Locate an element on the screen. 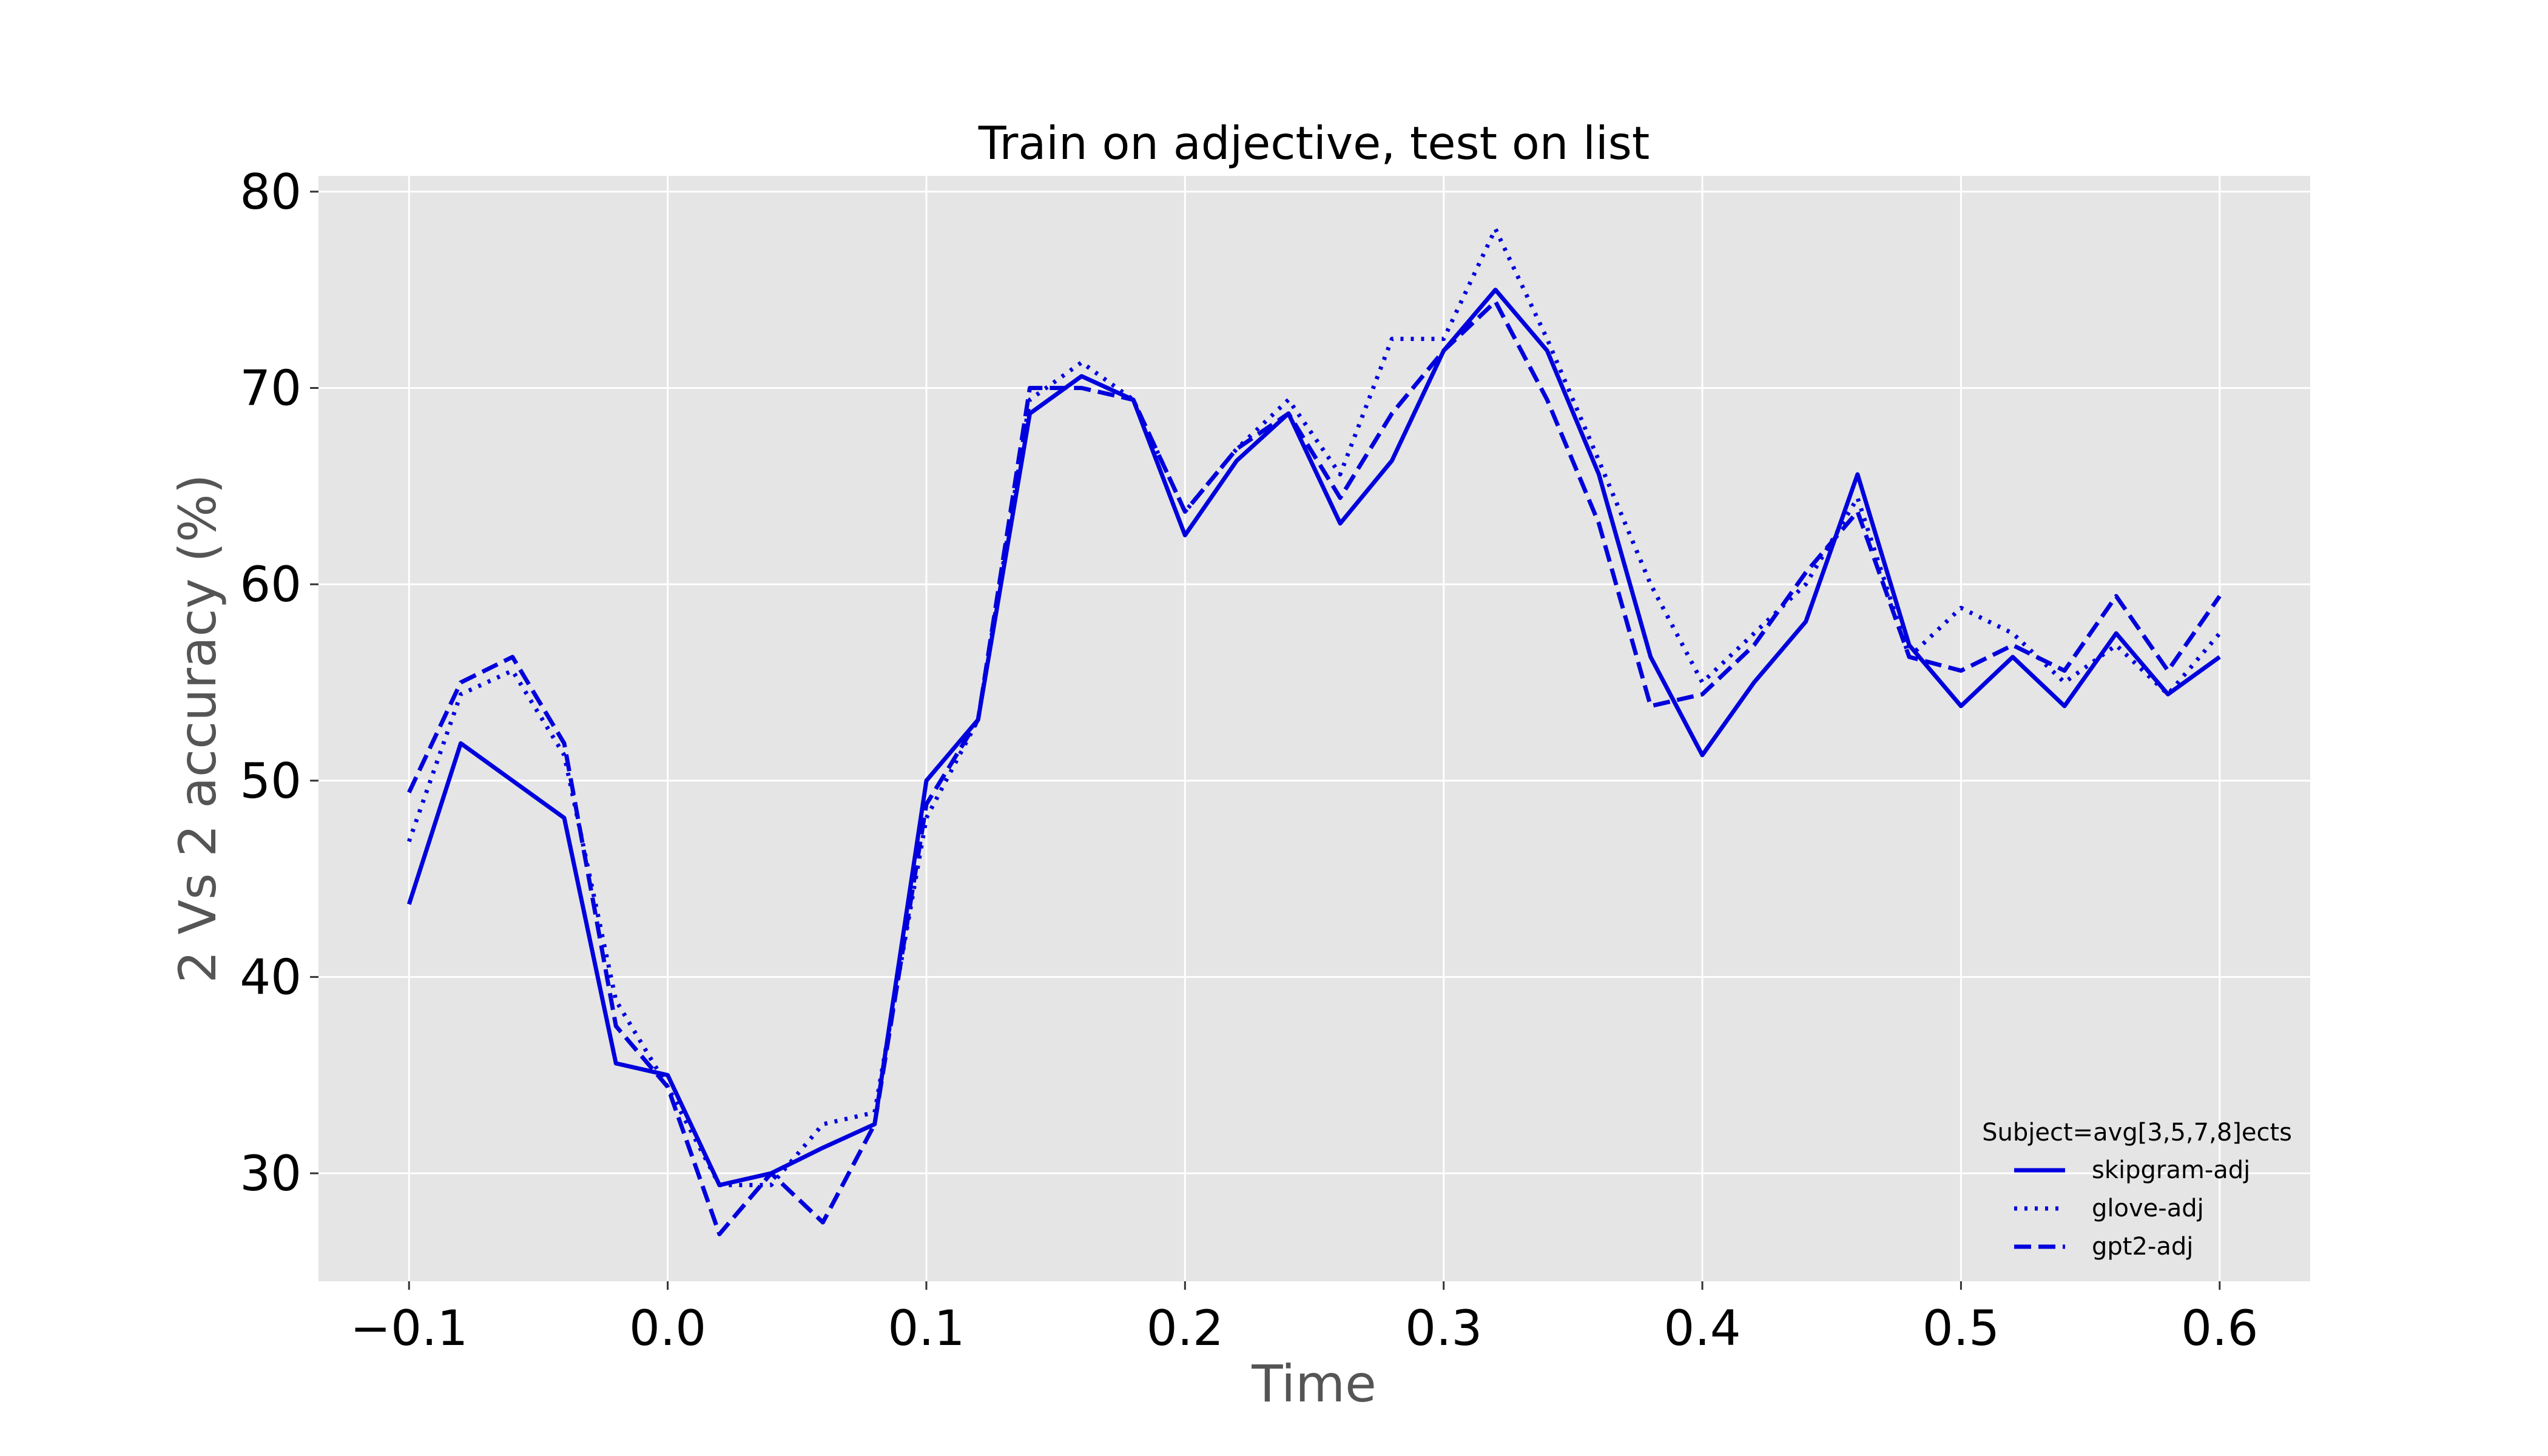  y-tick-label: 50 is located at coordinates (271, 781).